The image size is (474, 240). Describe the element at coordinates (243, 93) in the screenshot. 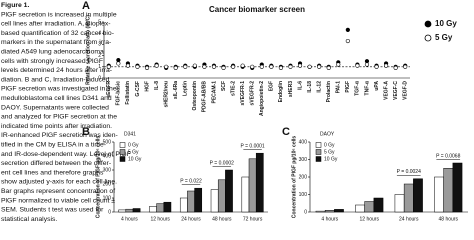

I see `x-tick-label: sVEGFR-1` at that location.